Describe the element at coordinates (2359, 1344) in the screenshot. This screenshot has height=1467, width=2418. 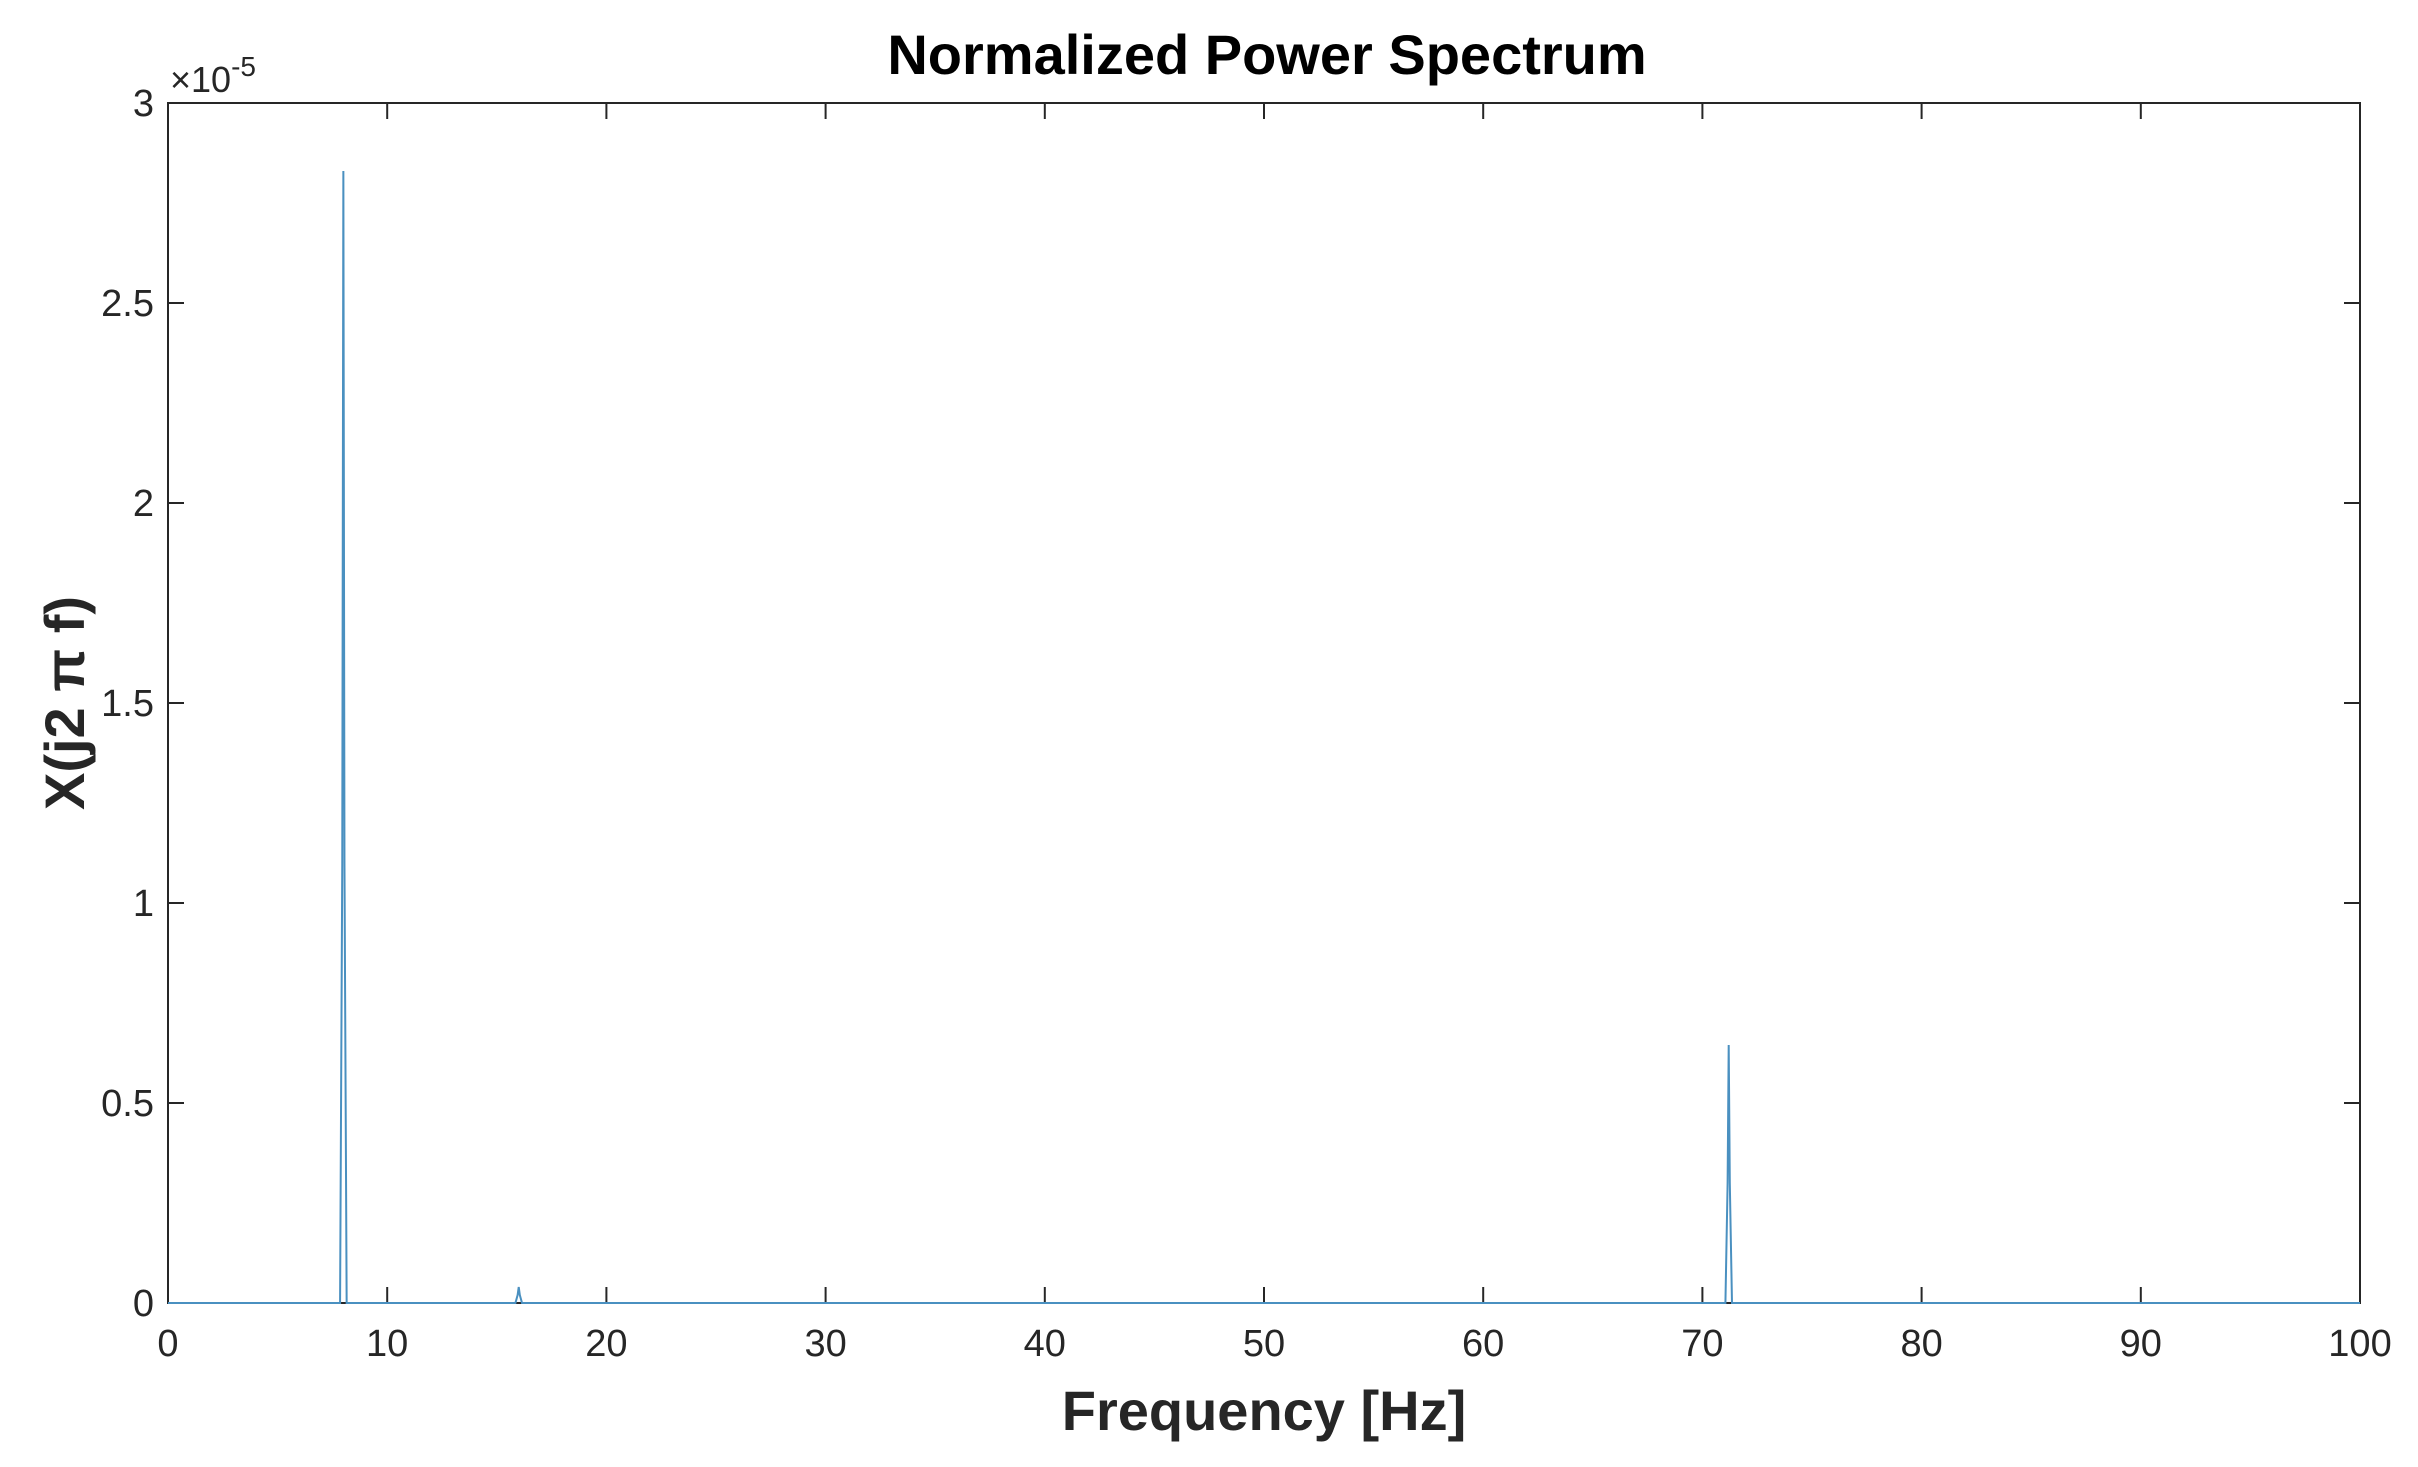
I see `x-tick-label: 100` at that location.